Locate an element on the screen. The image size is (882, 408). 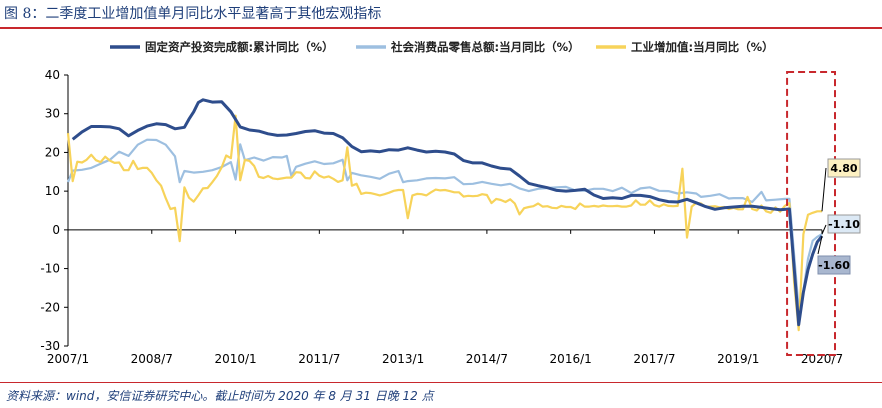
x-tick-label: 2011/7 is located at coordinates (319, 359).